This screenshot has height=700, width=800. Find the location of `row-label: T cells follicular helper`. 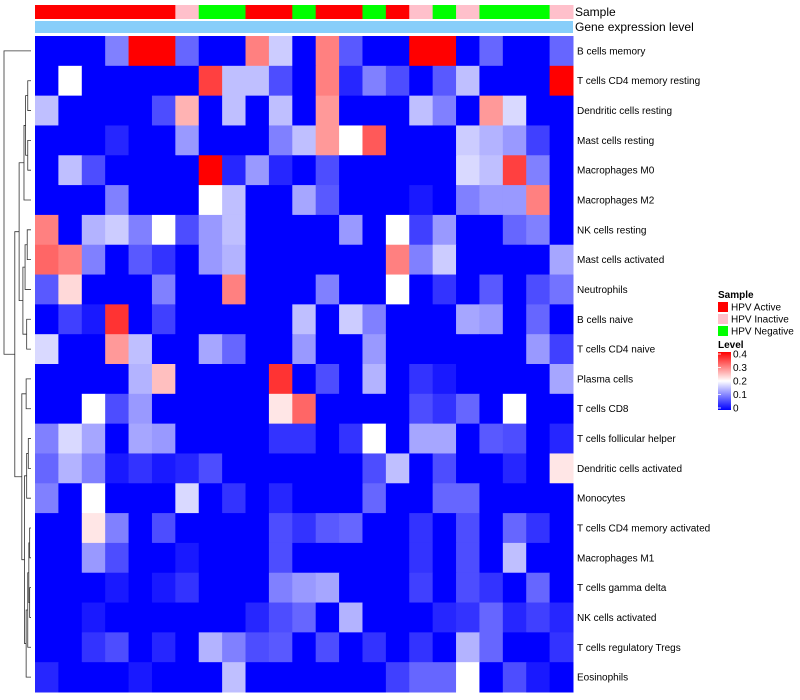

row-label: T cells follicular helper is located at coordinates (626, 439).